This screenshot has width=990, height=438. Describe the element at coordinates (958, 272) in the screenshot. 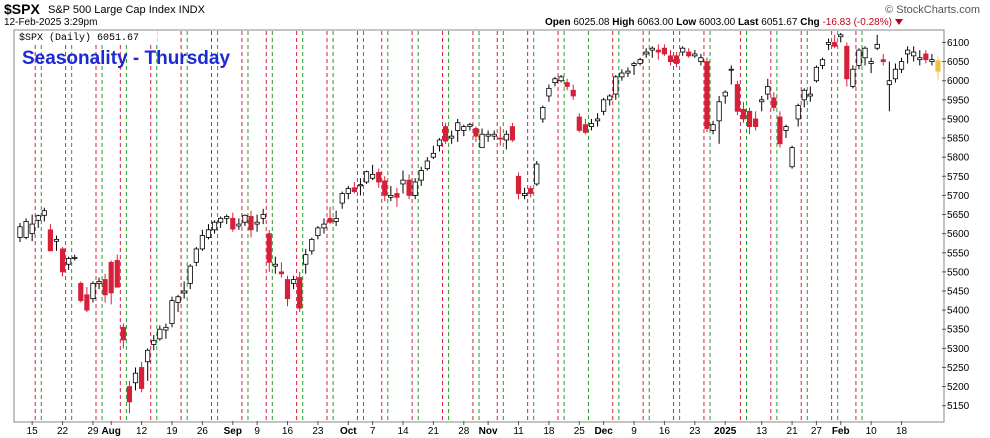

I see `y-tick-label: 5500` at that location.